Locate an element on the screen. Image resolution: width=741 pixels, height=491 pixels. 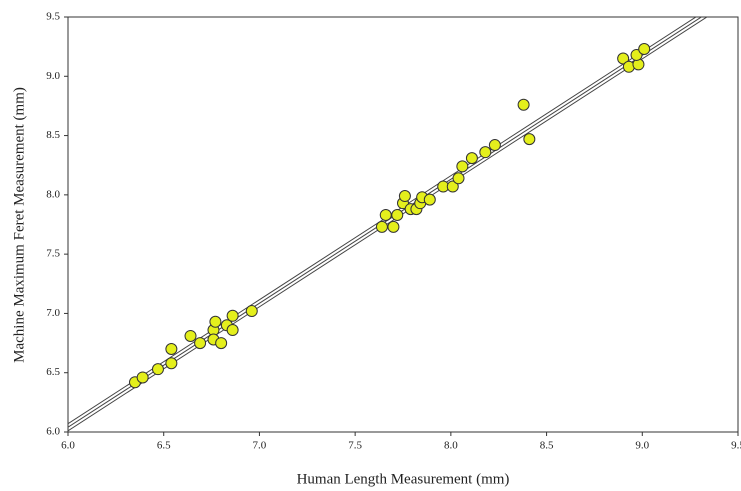
y-tick-label: 9.0 is located at coordinates (53, 76).